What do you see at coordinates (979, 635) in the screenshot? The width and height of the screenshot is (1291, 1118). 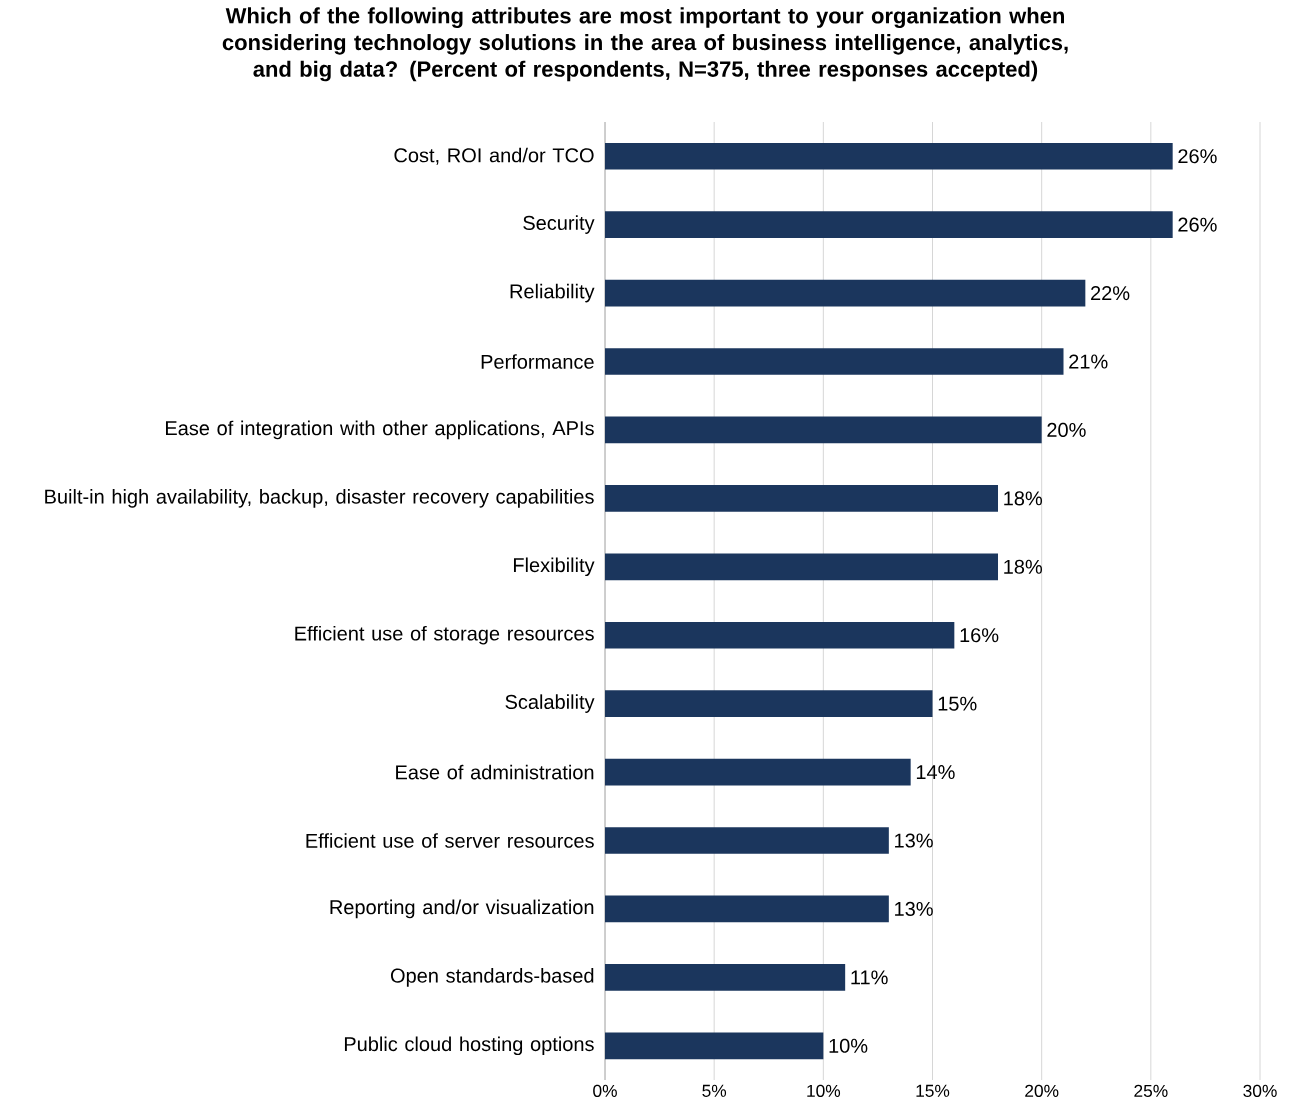 I see `data-label: 16%` at bounding box center [979, 635].